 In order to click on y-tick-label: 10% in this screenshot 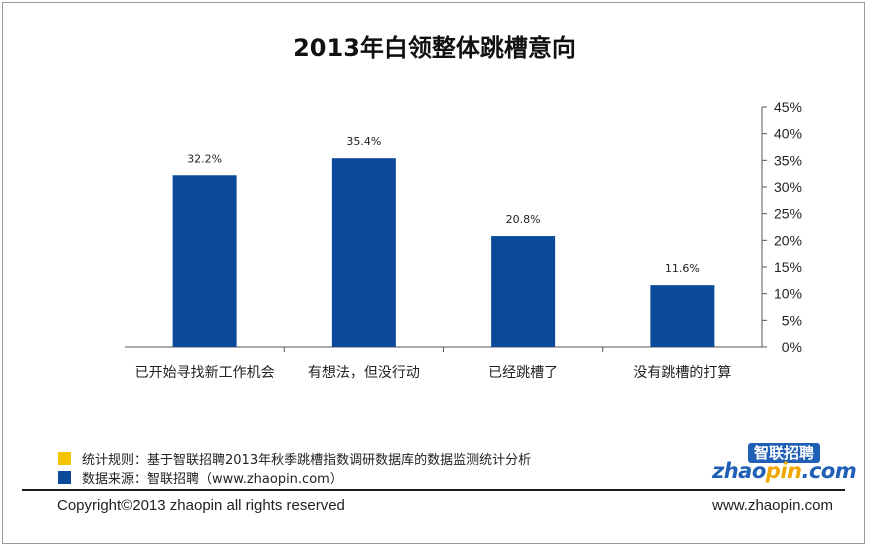, I will do `click(788, 294)`.